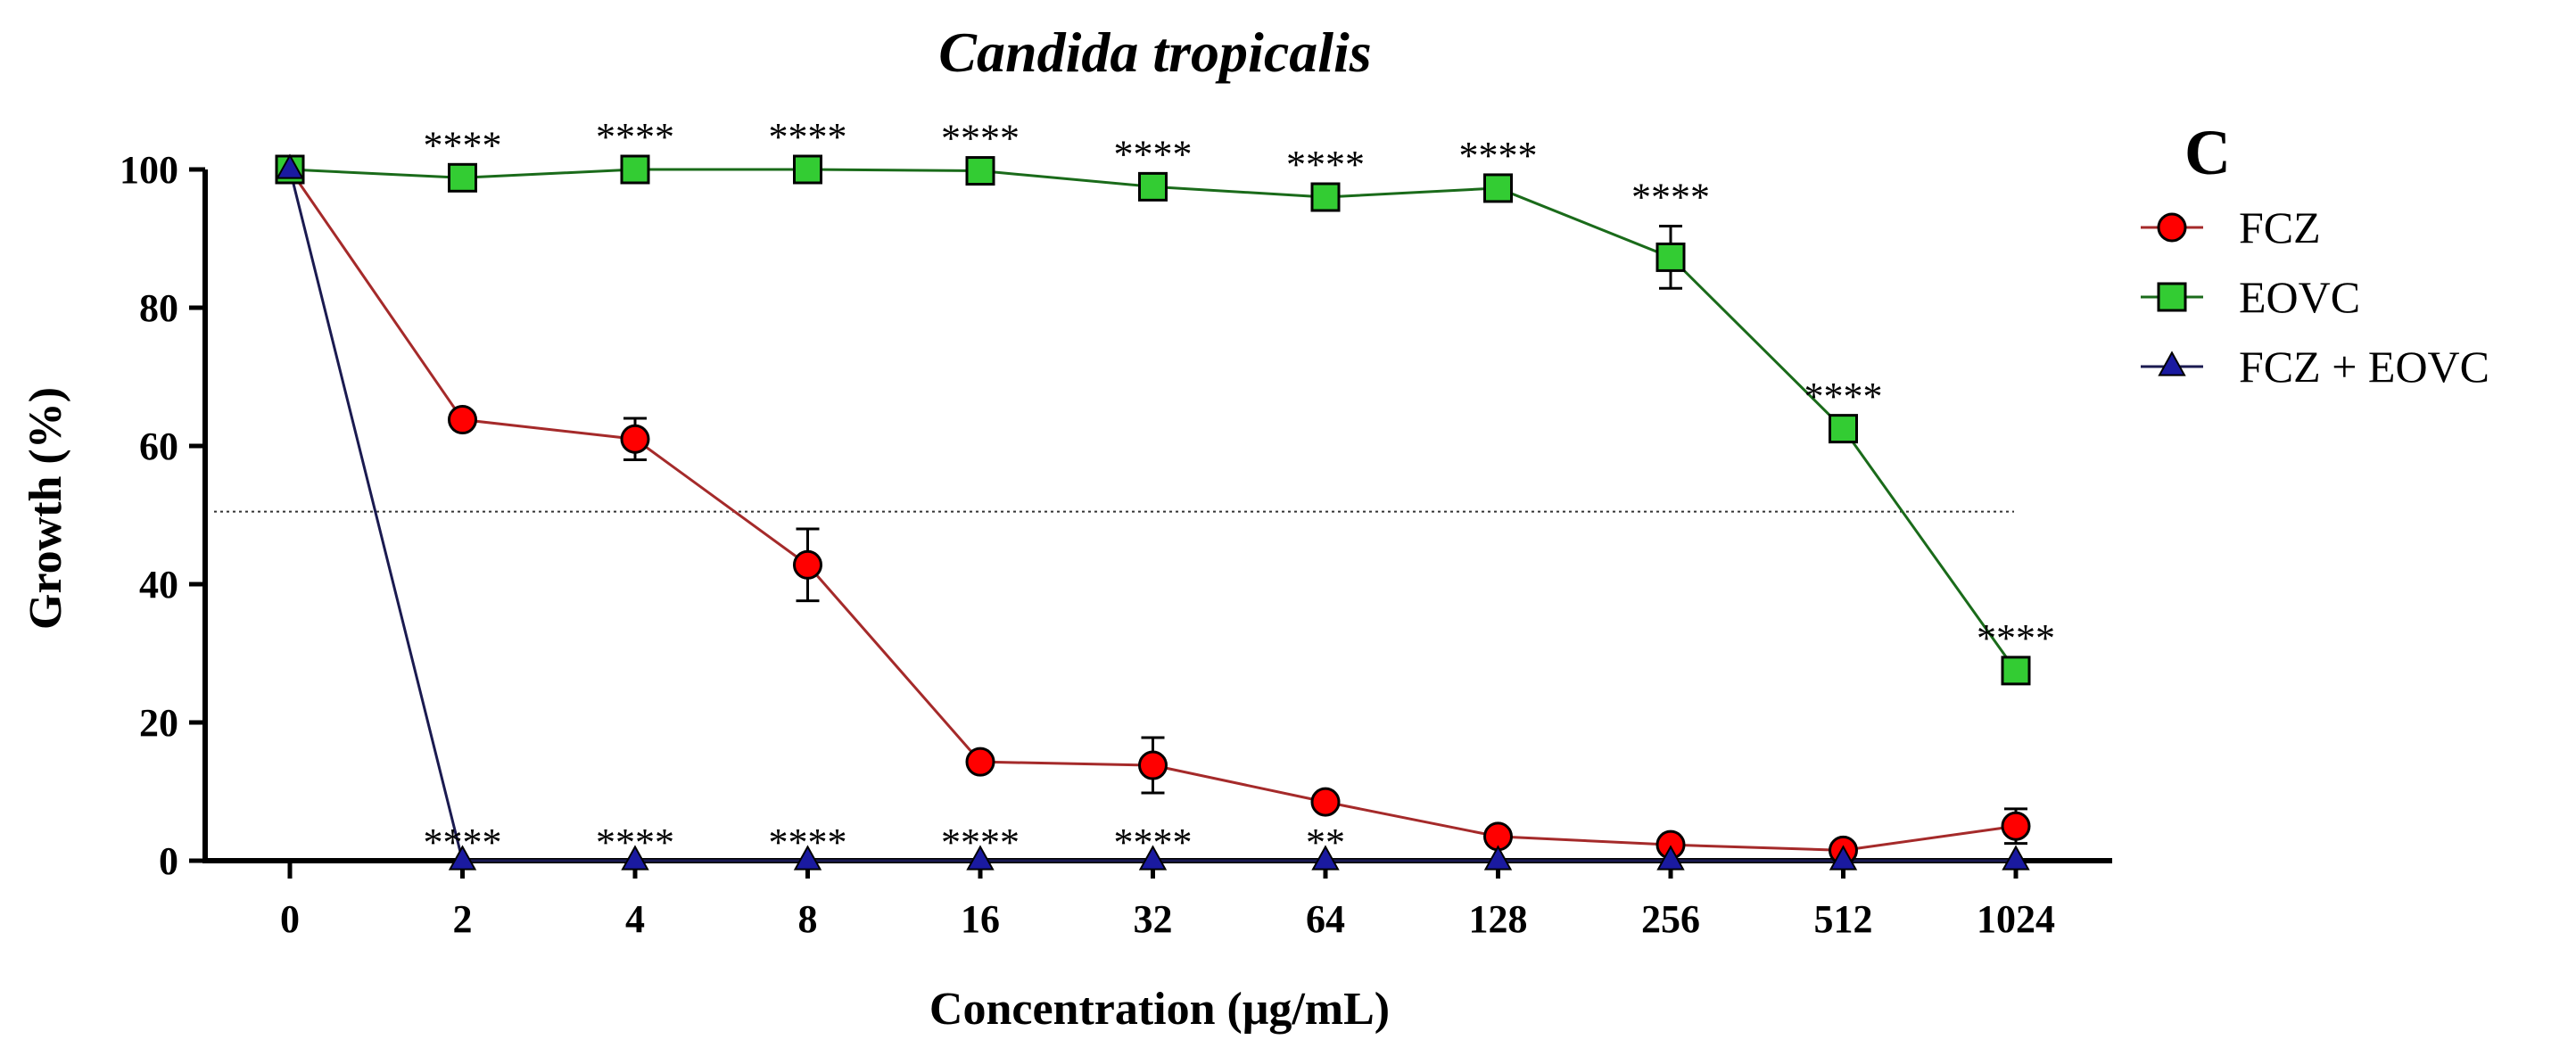  Describe the element at coordinates (158, 446) in the screenshot. I see `y-tick-label: 60` at that location.